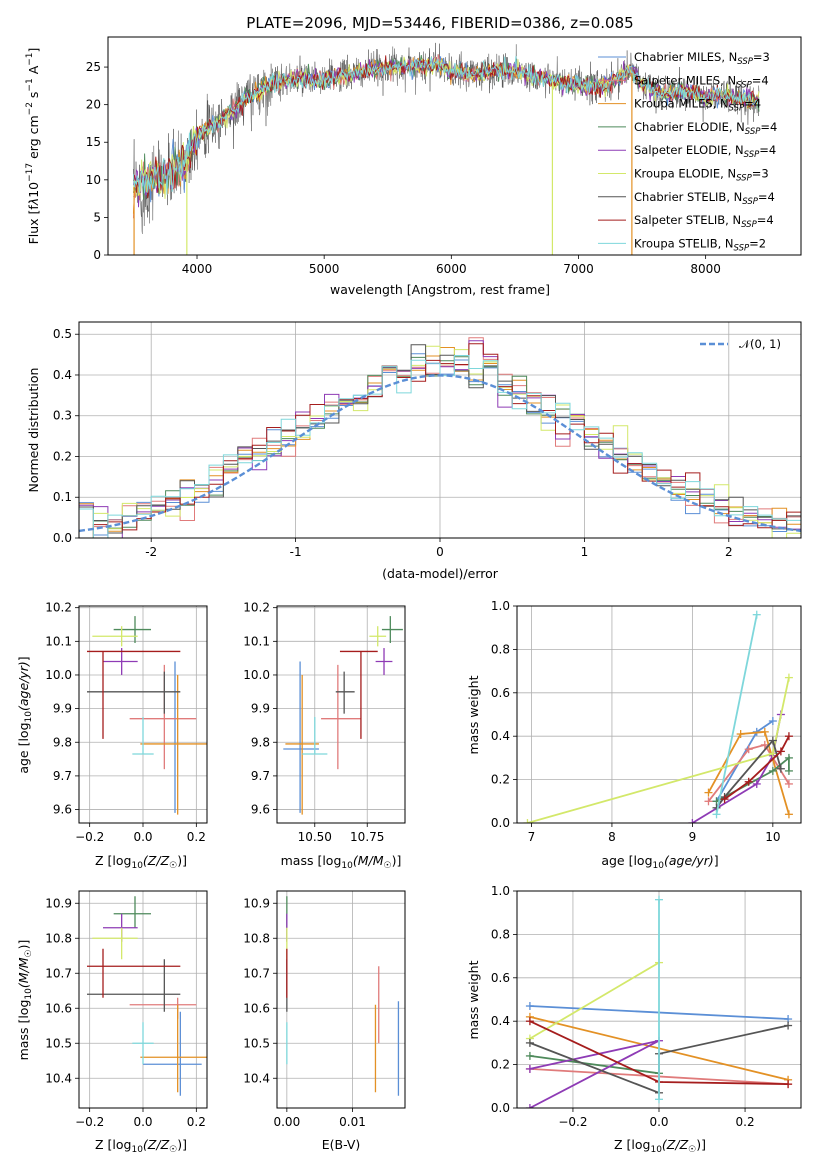  I want to click on y-tick-label: 10.1, so click(58, 641).